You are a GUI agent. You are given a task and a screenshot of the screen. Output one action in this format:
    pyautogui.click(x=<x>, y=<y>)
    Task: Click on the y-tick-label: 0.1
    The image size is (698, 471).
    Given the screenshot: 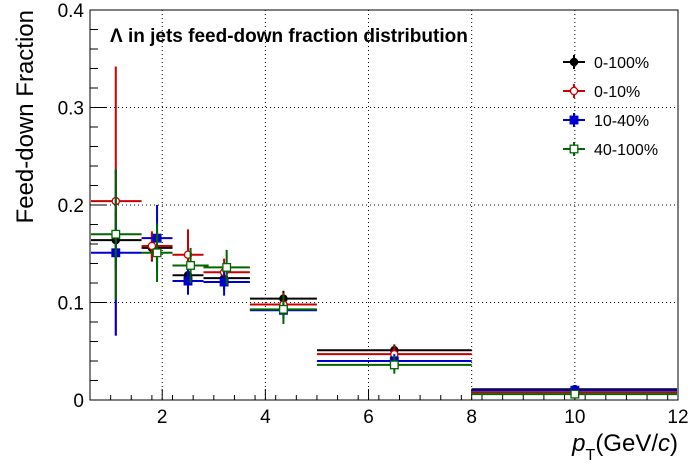 What is the action you would take?
    pyautogui.click(x=71, y=304)
    